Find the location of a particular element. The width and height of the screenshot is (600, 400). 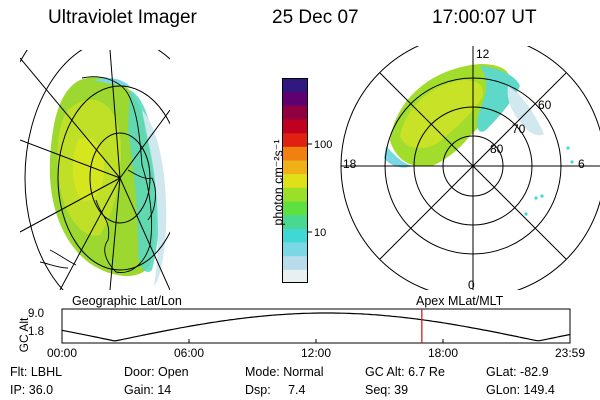

colorbar-tick-label: 100 is located at coordinates (323, 145).